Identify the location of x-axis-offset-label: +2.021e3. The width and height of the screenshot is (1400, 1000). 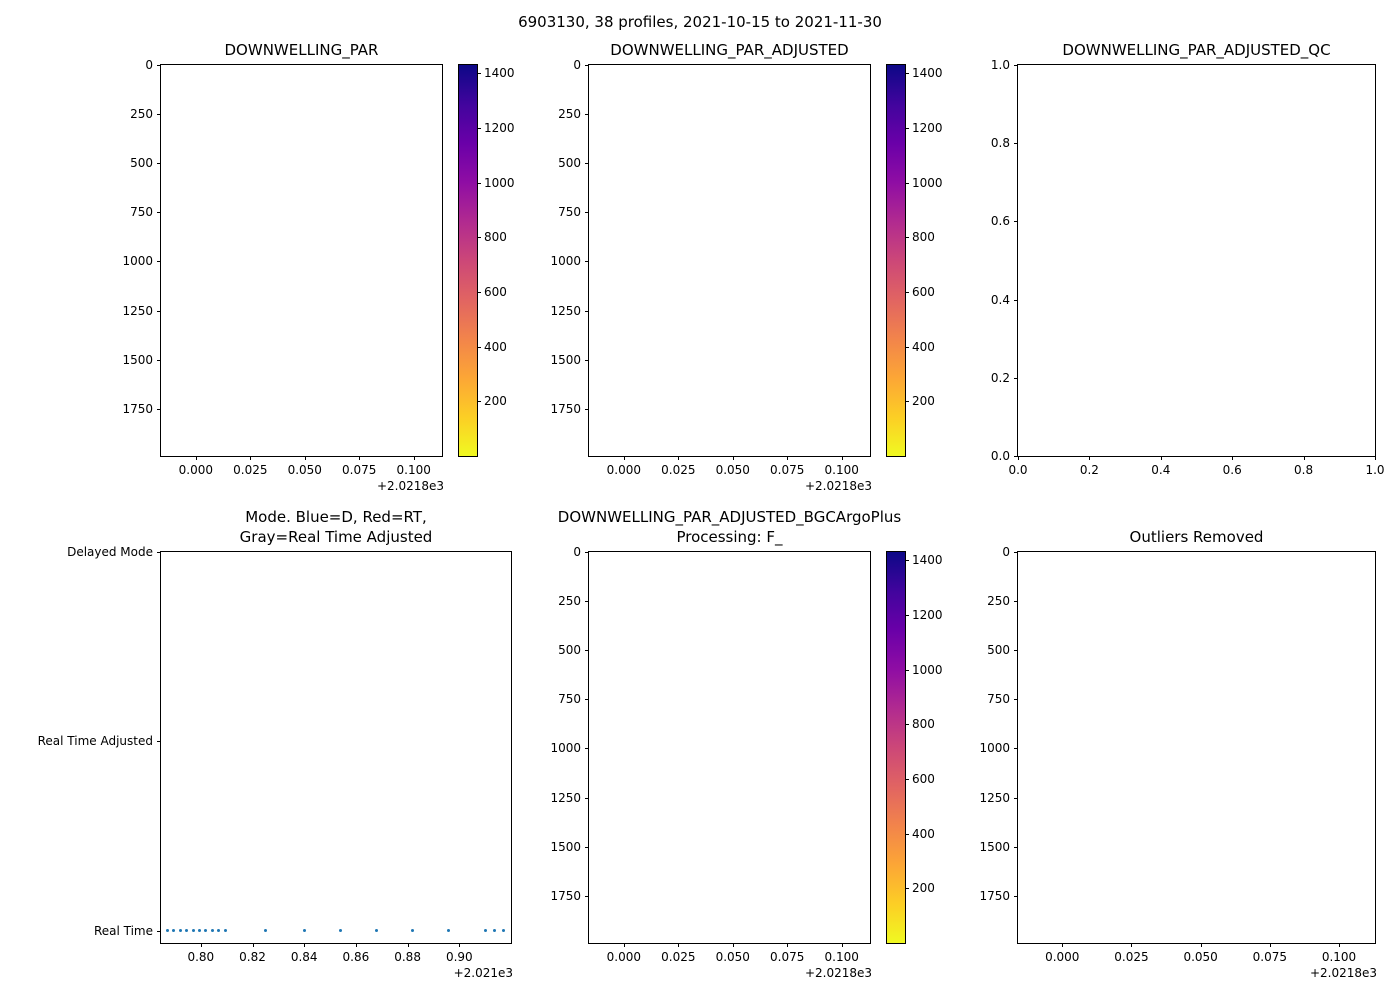
(483, 973).